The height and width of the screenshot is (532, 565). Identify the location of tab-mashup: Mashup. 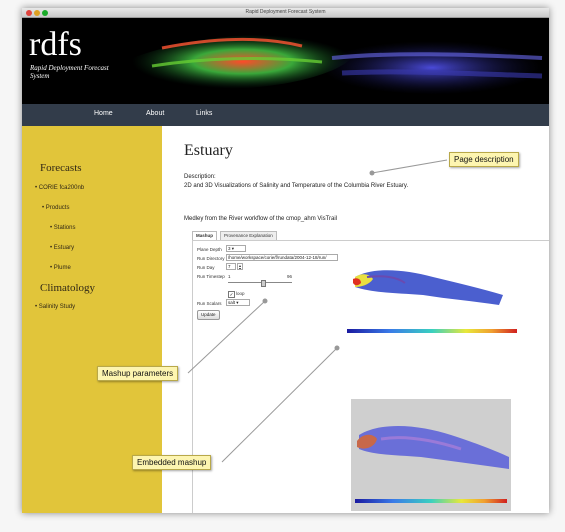
(205, 235).